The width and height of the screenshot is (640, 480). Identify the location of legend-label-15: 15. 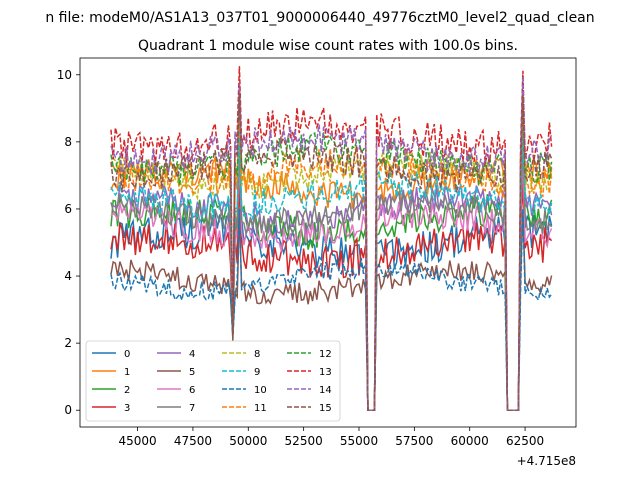
(325, 408).